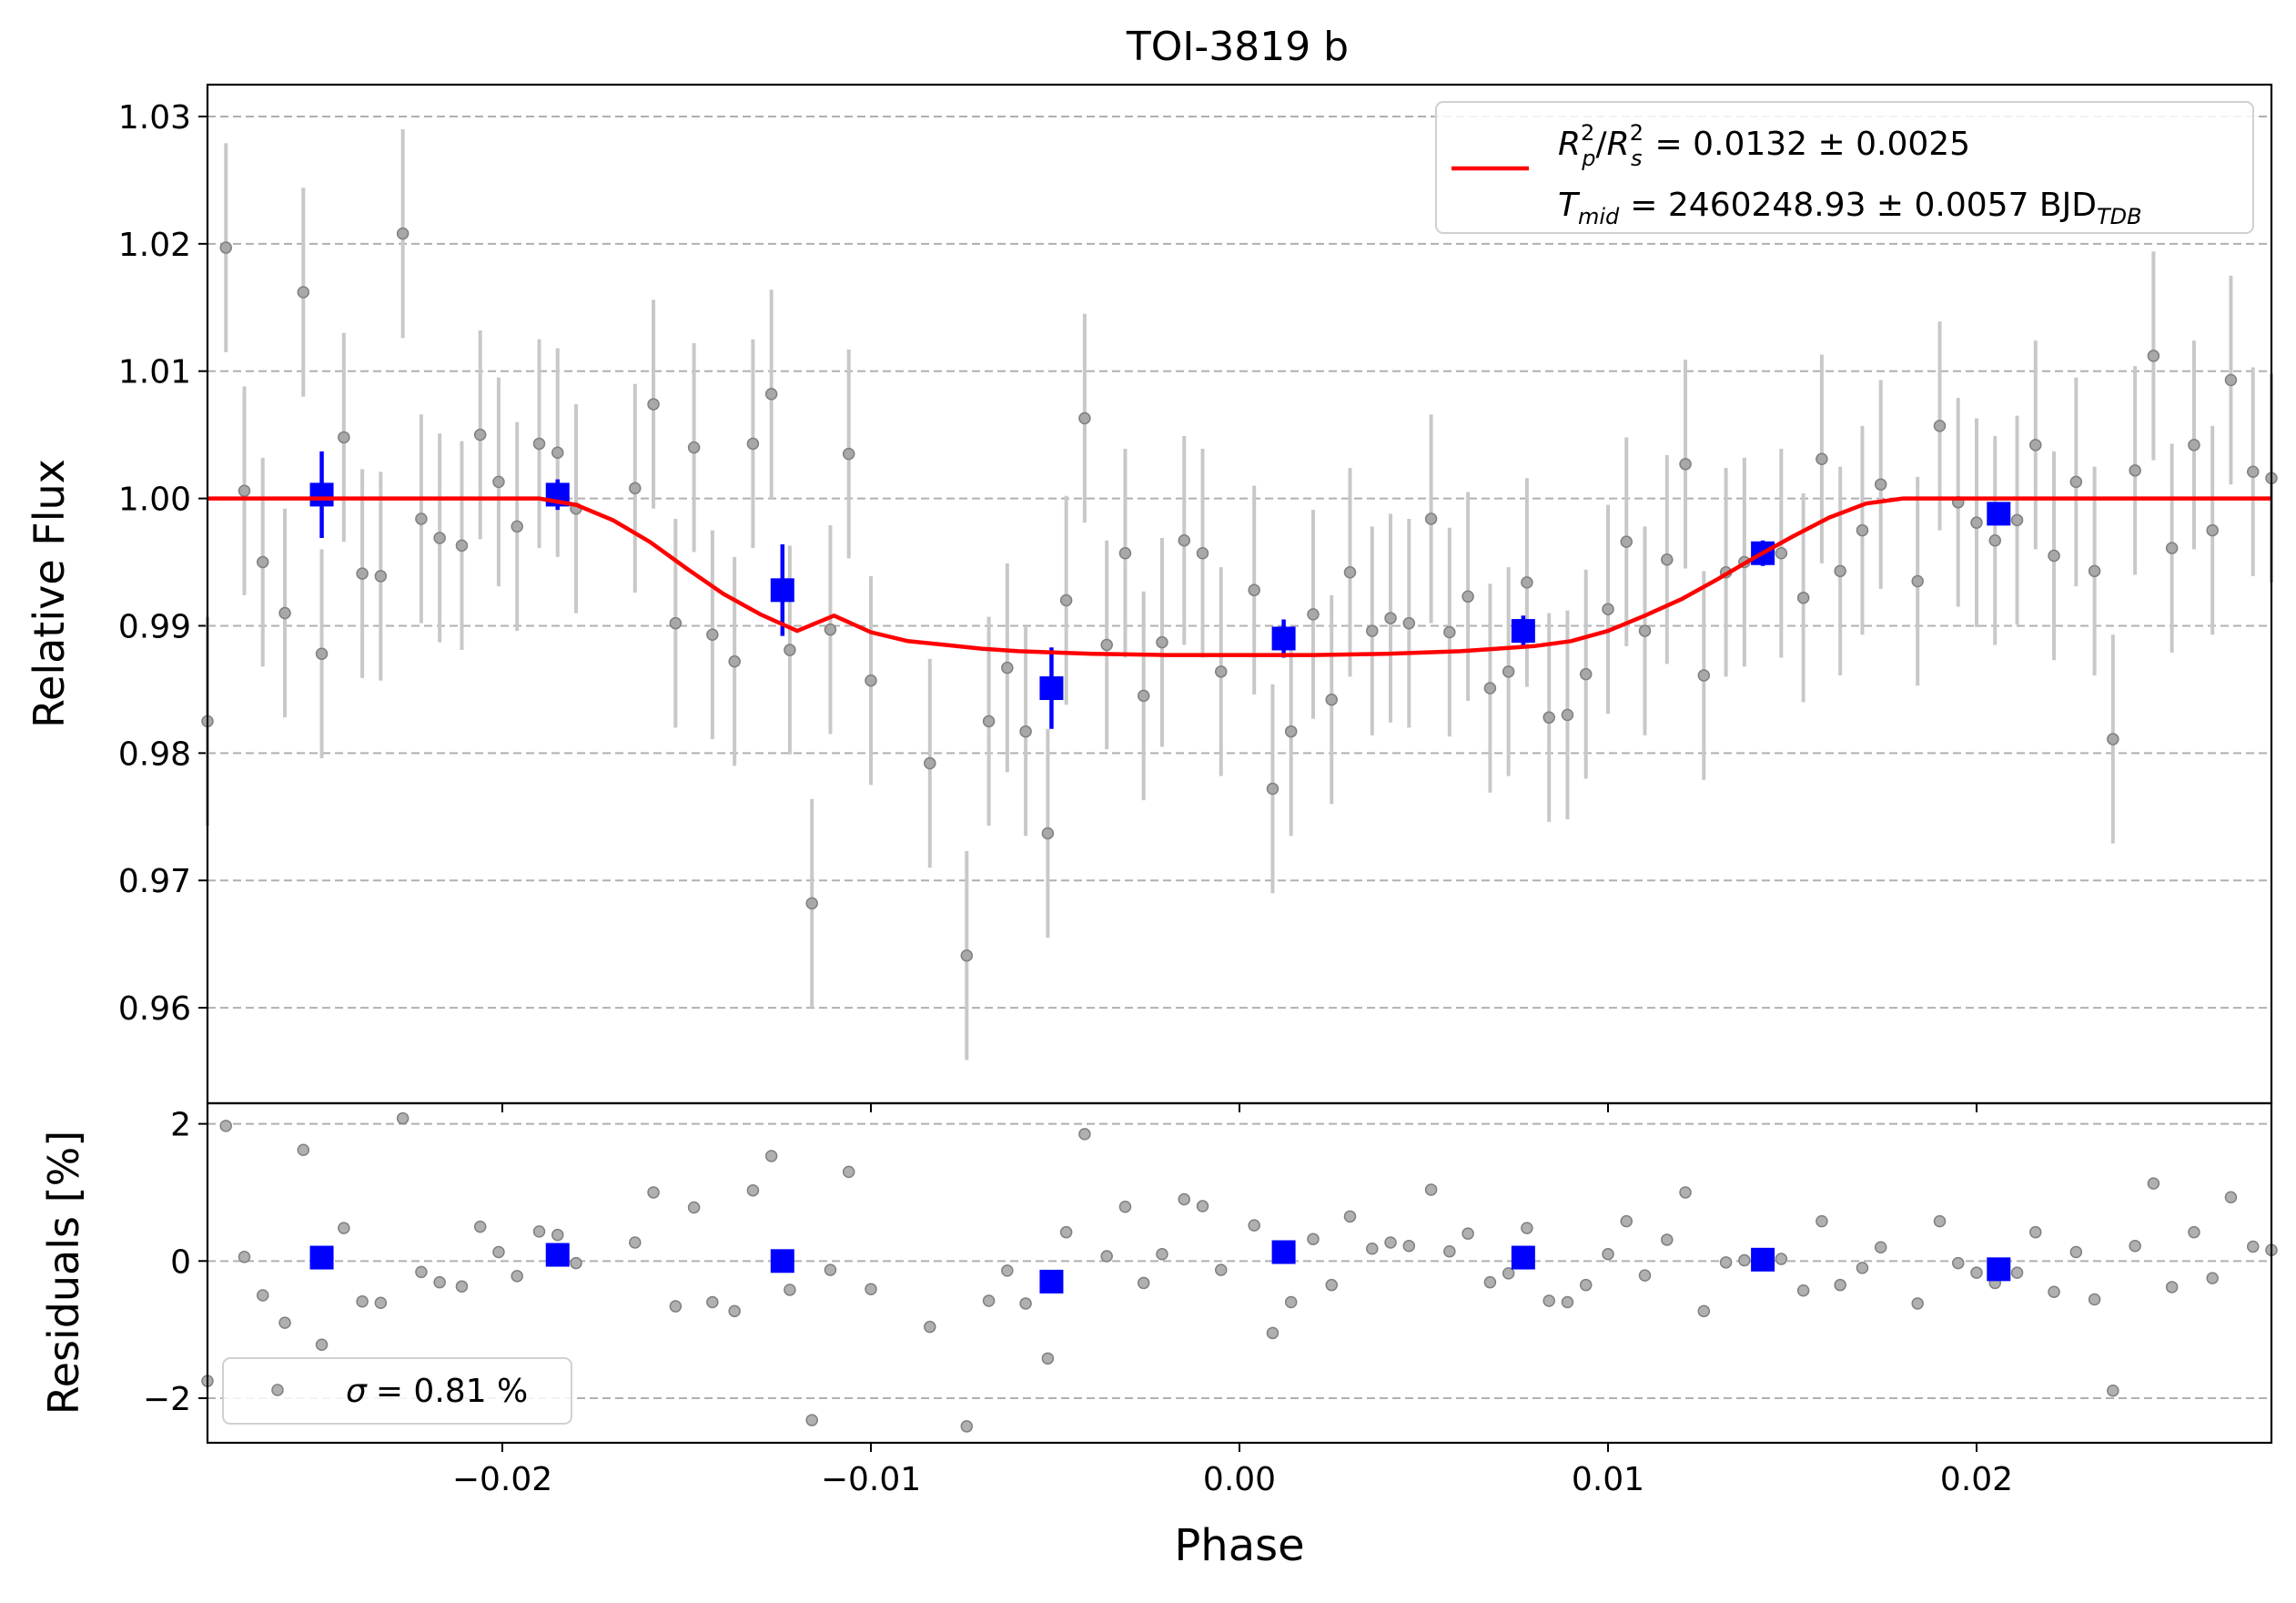 The height and width of the screenshot is (1603, 2296). What do you see at coordinates (155, 1009) in the screenshot?
I see `flux-y-tick-label: 0.96` at bounding box center [155, 1009].